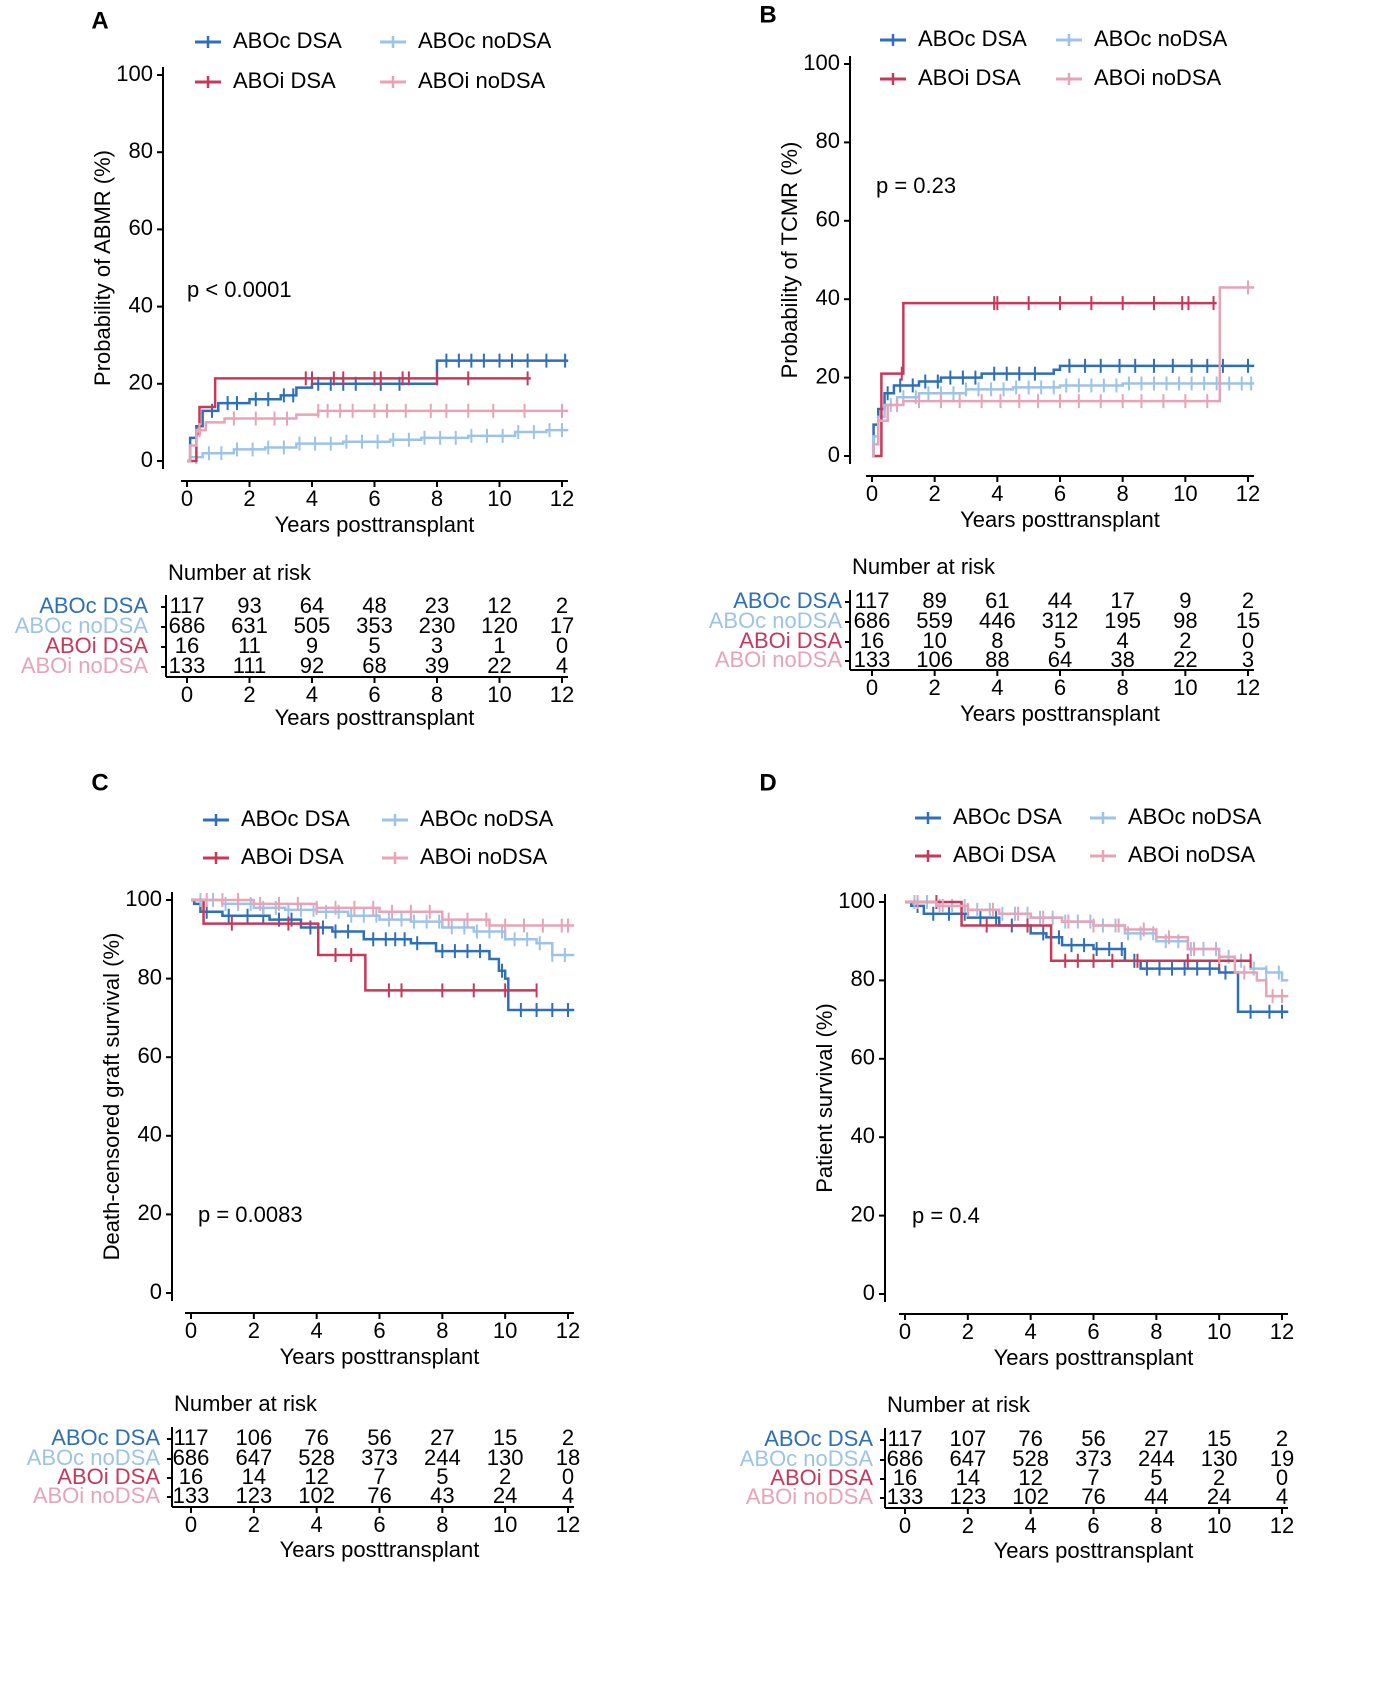 Image resolution: width=1392 pixels, height=1682 pixels. I want to click on risk-cell: 107, so click(967, 1438).